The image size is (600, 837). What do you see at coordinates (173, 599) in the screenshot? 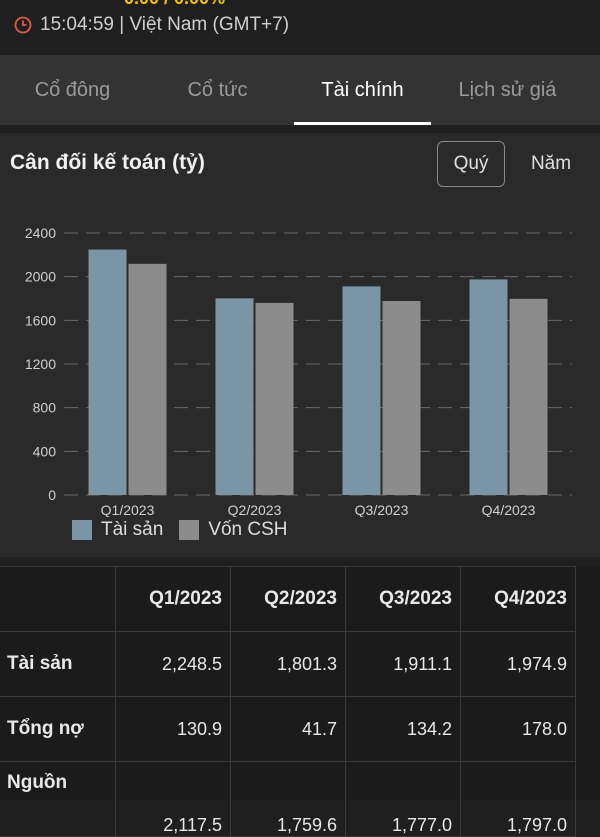
I see `table-header-q1: Q1/2023` at bounding box center [173, 599].